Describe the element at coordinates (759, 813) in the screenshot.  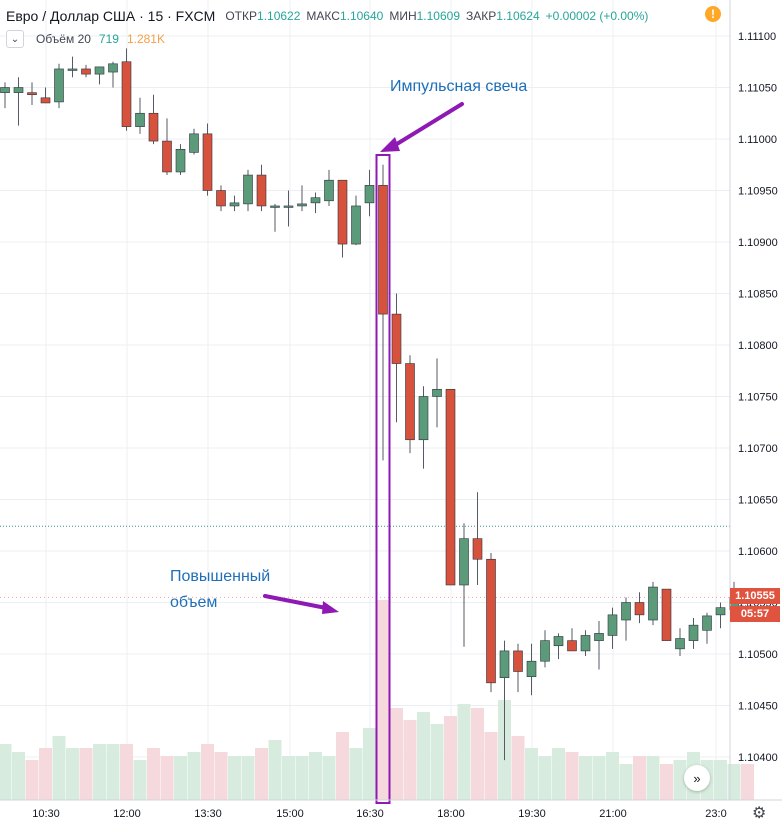
I see `gear-icon: ⚙` at that location.